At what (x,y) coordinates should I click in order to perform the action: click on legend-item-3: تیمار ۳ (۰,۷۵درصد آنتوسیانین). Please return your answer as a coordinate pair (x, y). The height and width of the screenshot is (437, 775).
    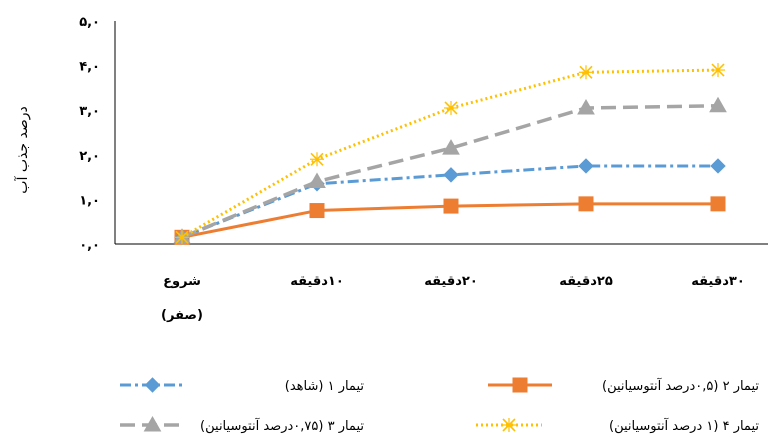
    Looking at the image, I should click on (242, 424).